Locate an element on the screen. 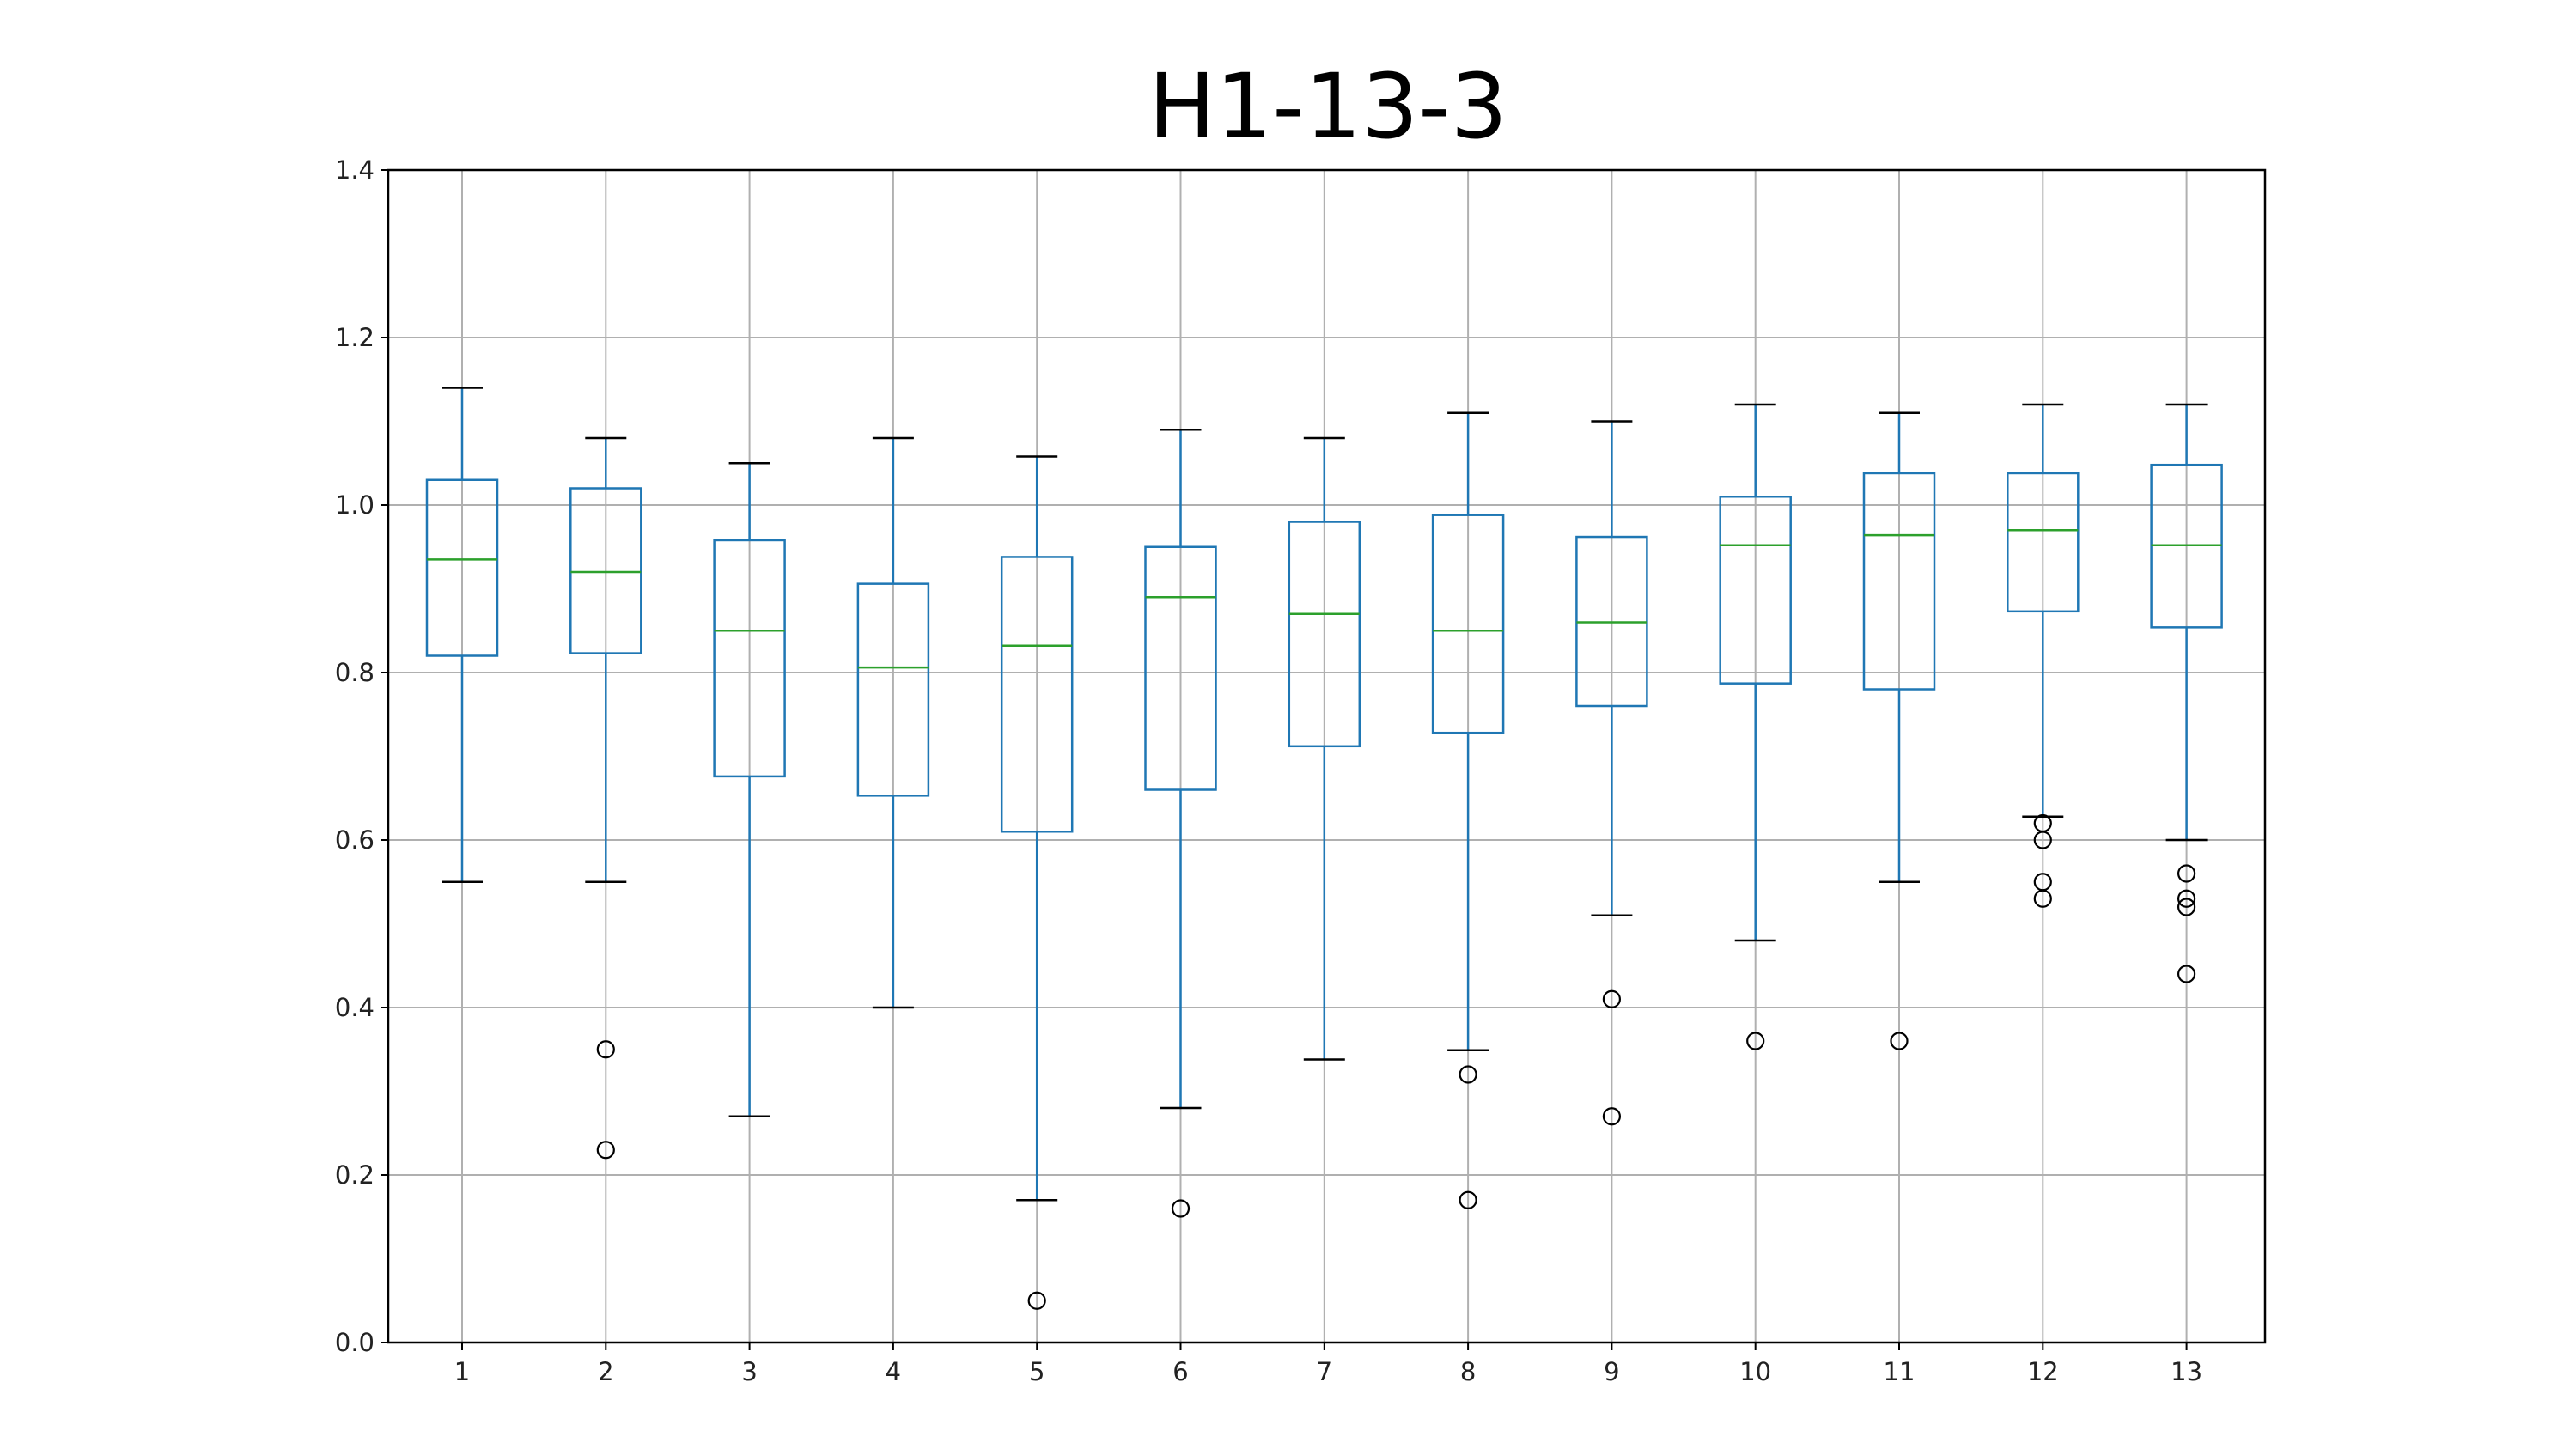 This screenshot has height=1449, width=2576. x-tick-label: 5 is located at coordinates (1036, 1371).